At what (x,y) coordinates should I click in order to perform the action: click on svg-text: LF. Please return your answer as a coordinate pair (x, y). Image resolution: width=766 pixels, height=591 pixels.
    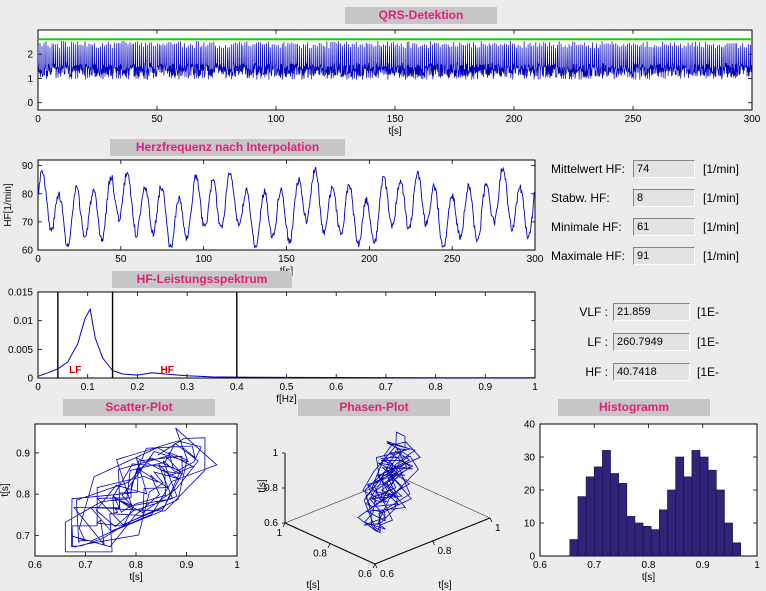
    Looking at the image, I should click on (75, 370).